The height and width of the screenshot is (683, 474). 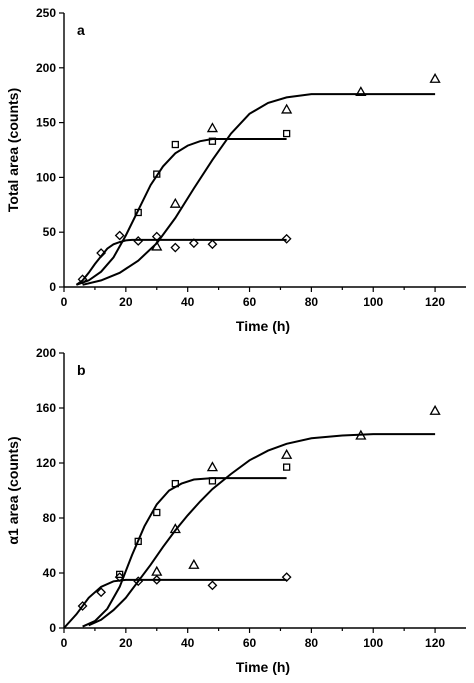 I want to click on y-tick-label: 80, so click(x=50, y=518).